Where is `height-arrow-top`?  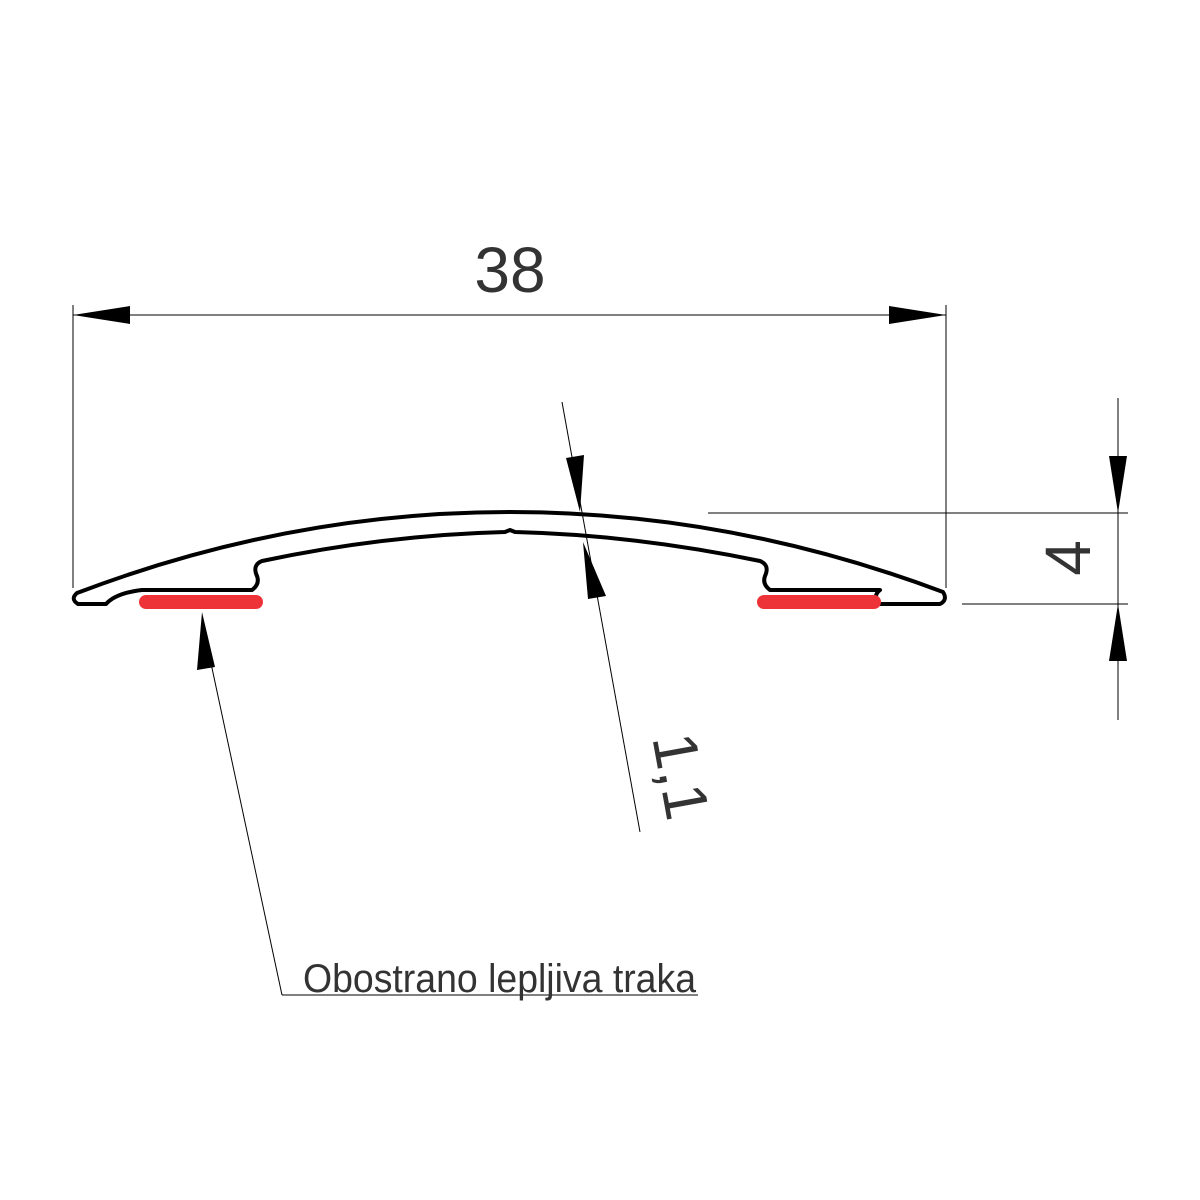
height-arrow-top is located at coordinates (1118, 484).